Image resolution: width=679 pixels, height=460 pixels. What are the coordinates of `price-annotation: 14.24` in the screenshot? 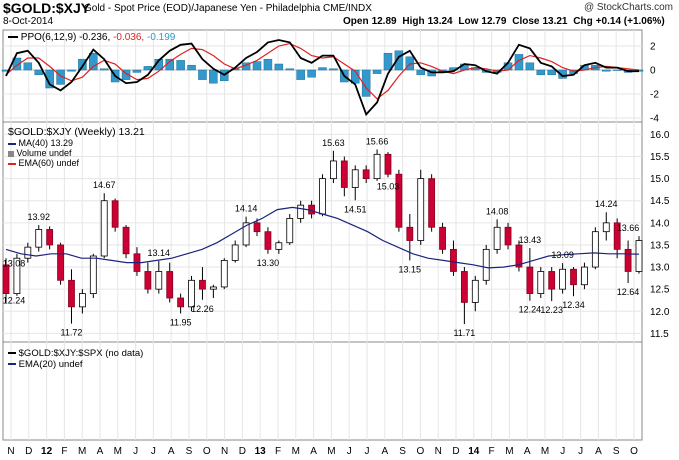 It's located at (606, 204).